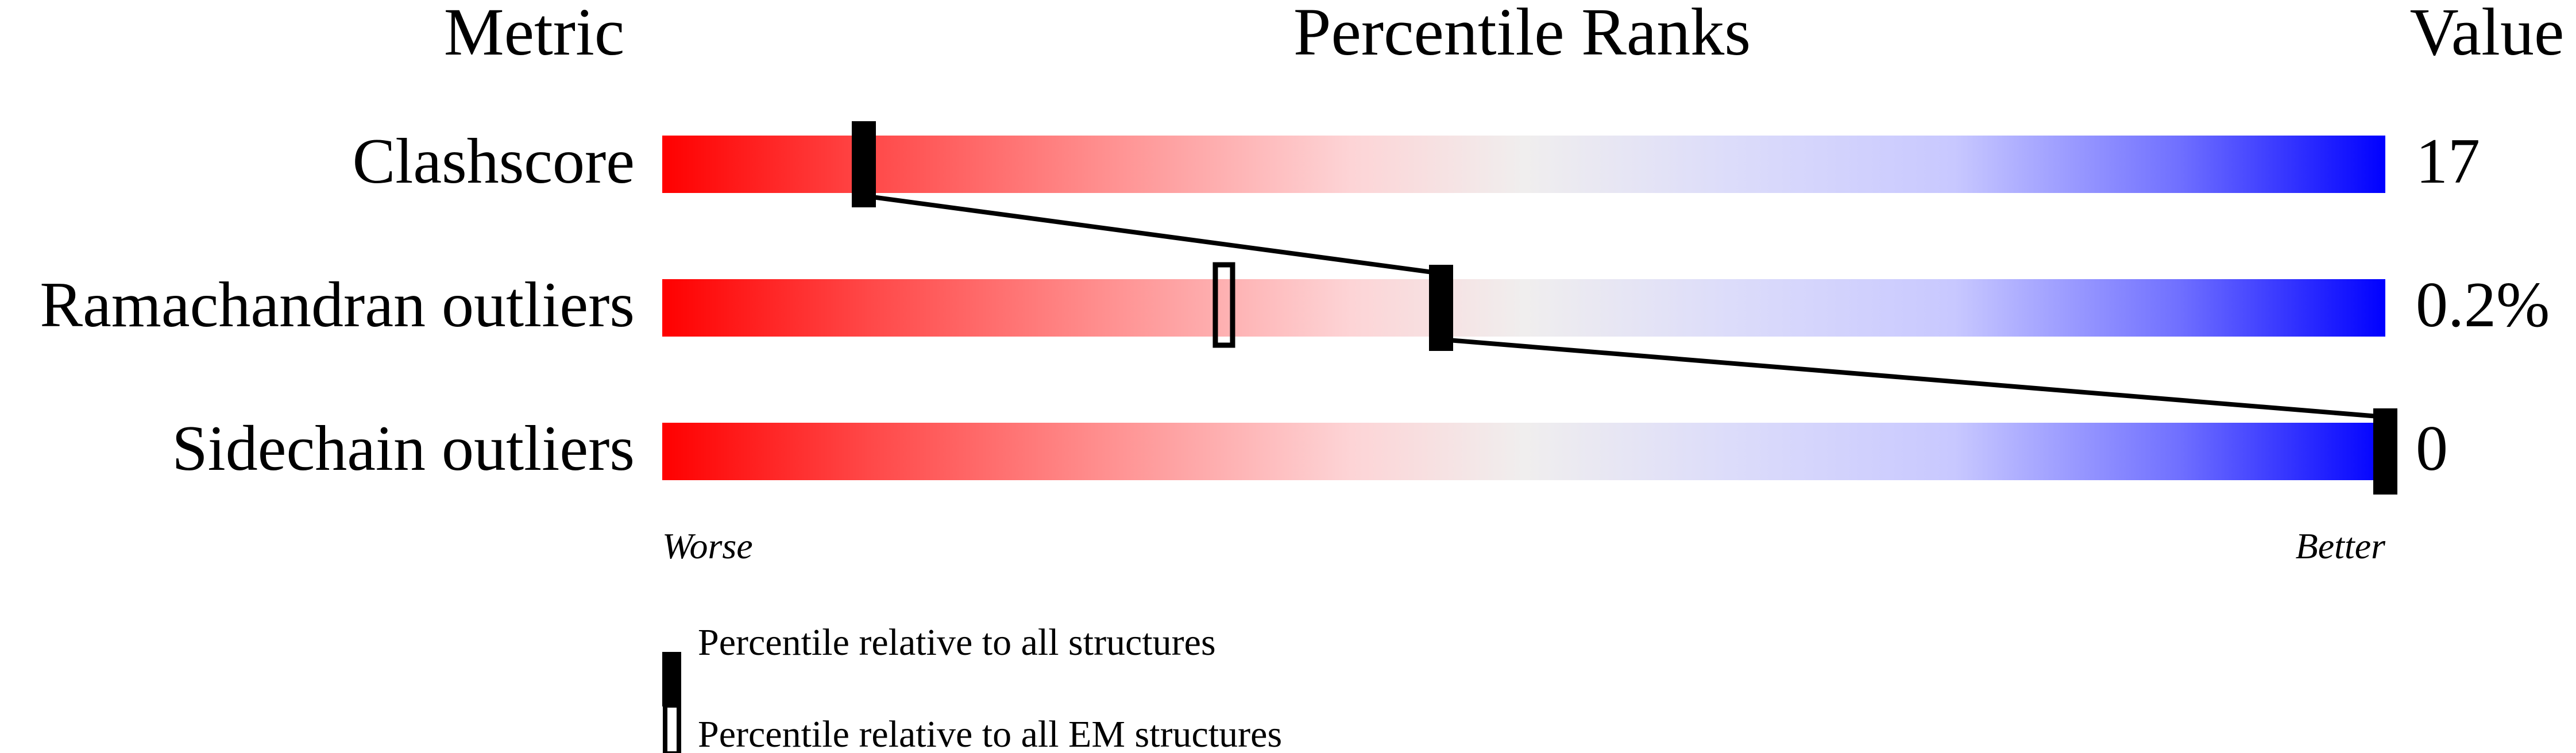 The image size is (2576, 753). I want to click on header-metric: Metric, so click(534, 34).